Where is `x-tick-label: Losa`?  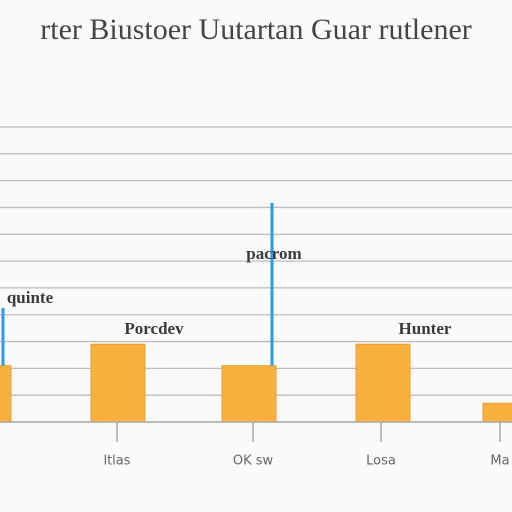
x-tick-label: Losa is located at coordinates (381, 461).